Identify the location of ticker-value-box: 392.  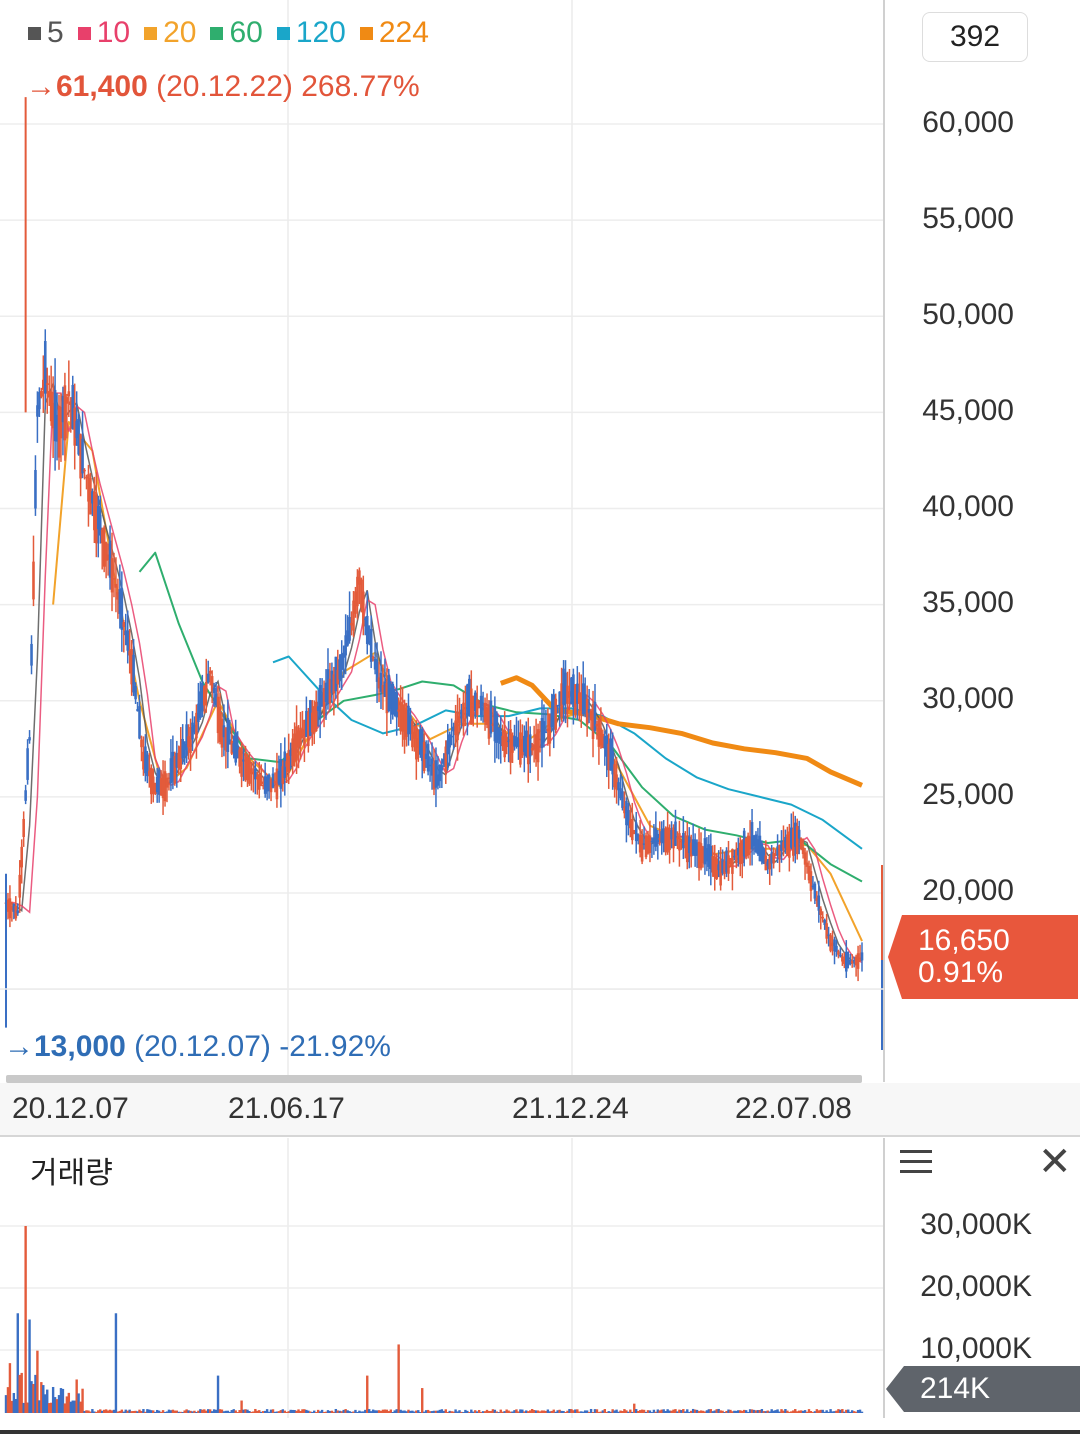
(975, 37).